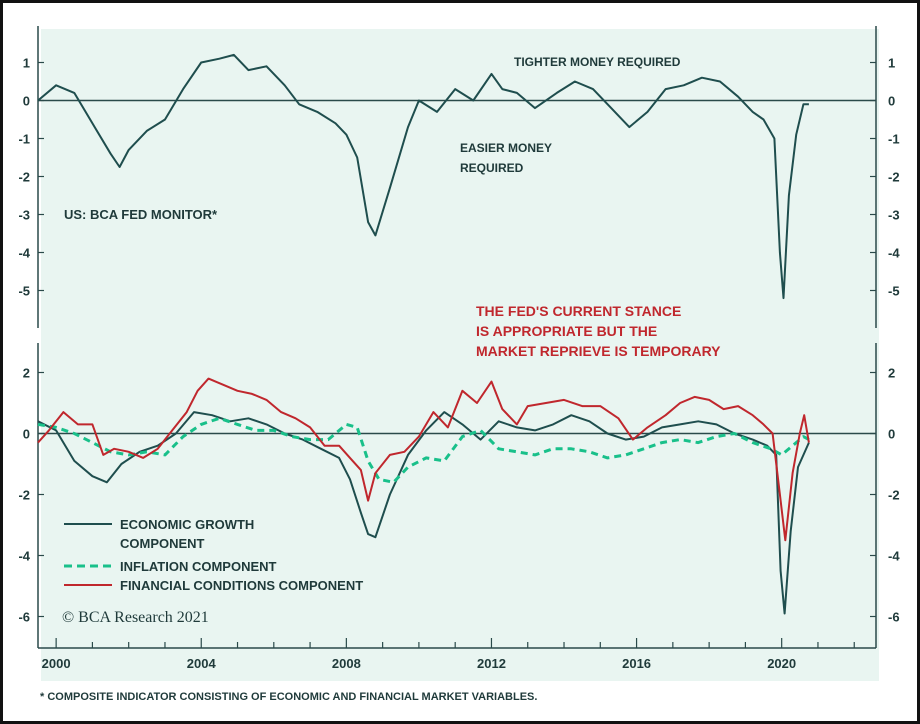 The height and width of the screenshot is (724, 920). I want to click on x-tick-label: 2000, so click(56, 663).